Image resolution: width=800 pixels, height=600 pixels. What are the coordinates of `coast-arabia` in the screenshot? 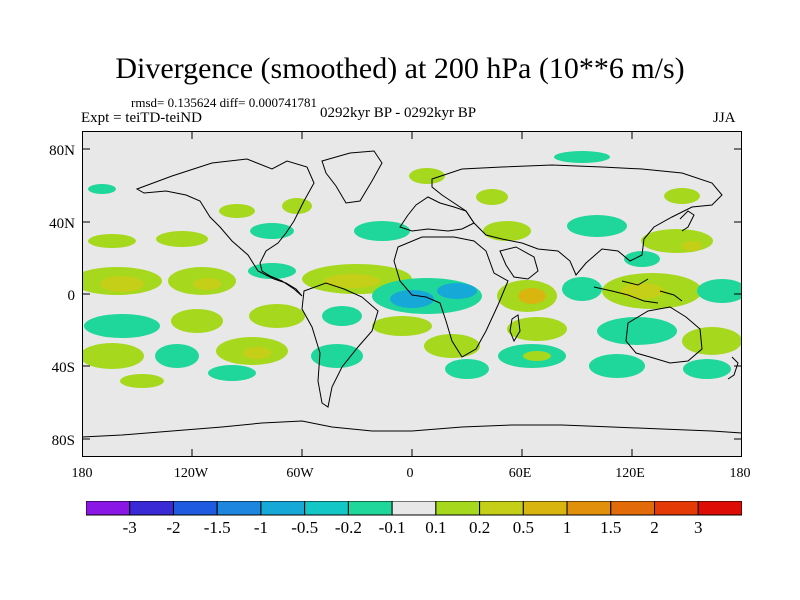 It's located at (519, 263).